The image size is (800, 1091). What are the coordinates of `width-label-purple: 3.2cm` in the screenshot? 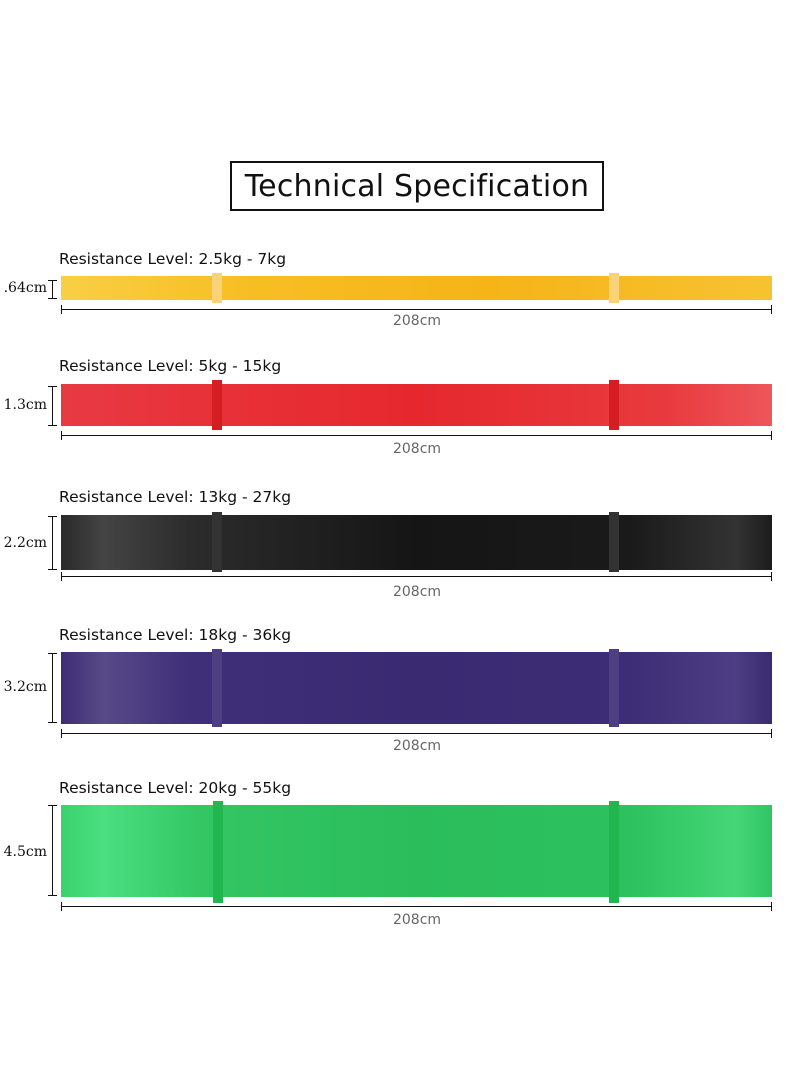 It's located at (25, 687).